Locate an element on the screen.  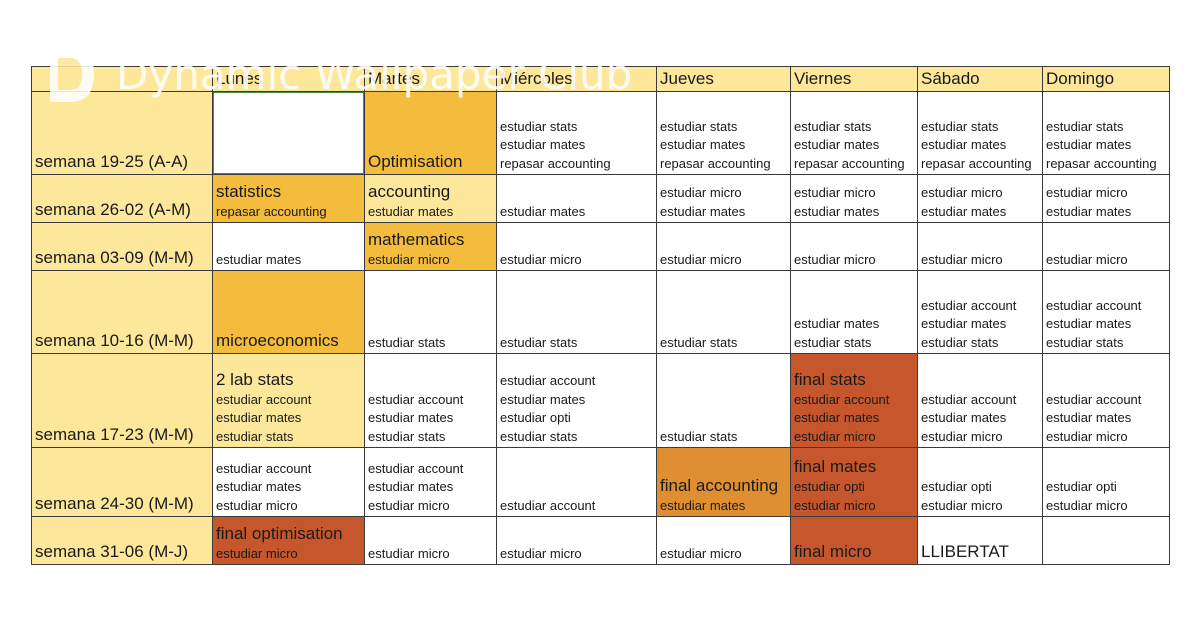
header-day-cell: Miércoles is located at coordinates (576, 79).